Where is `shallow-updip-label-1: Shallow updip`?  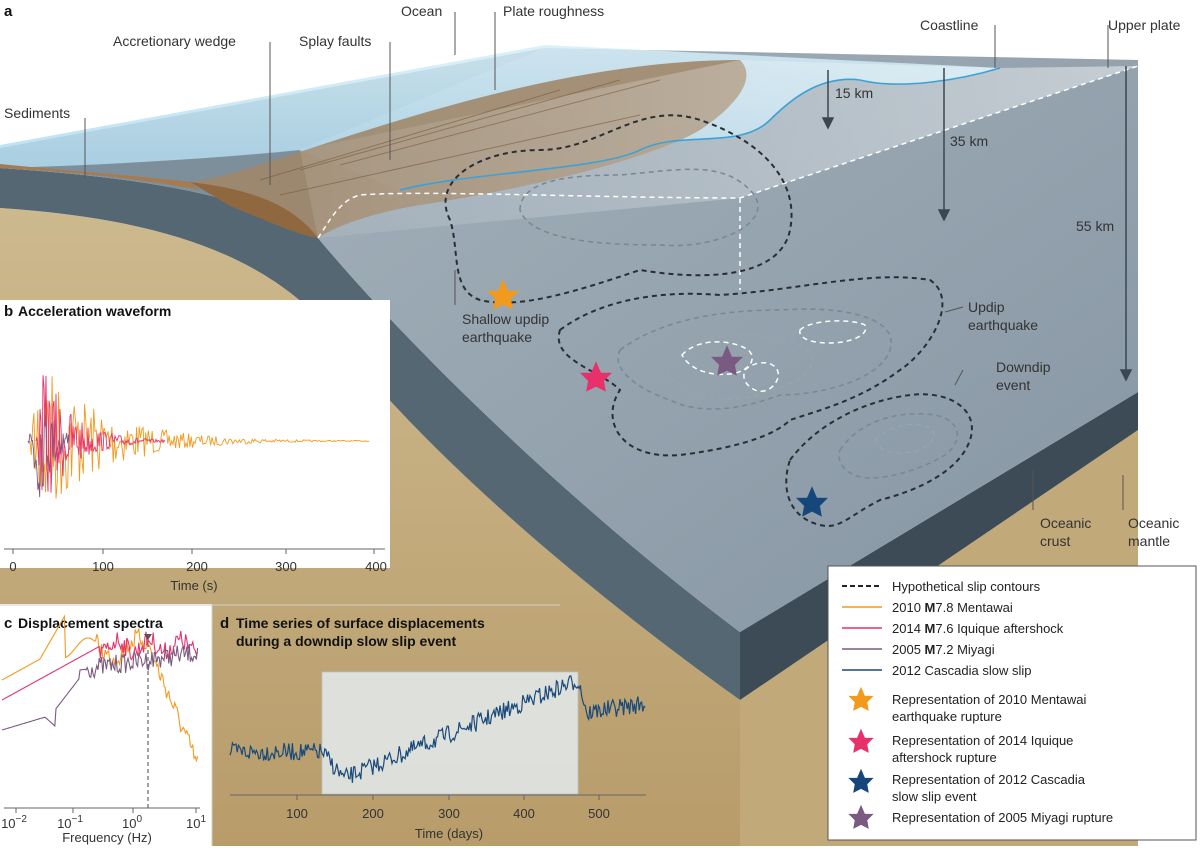 shallow-updip-label-1: Shallow updip is located at coordinates (505, 319).